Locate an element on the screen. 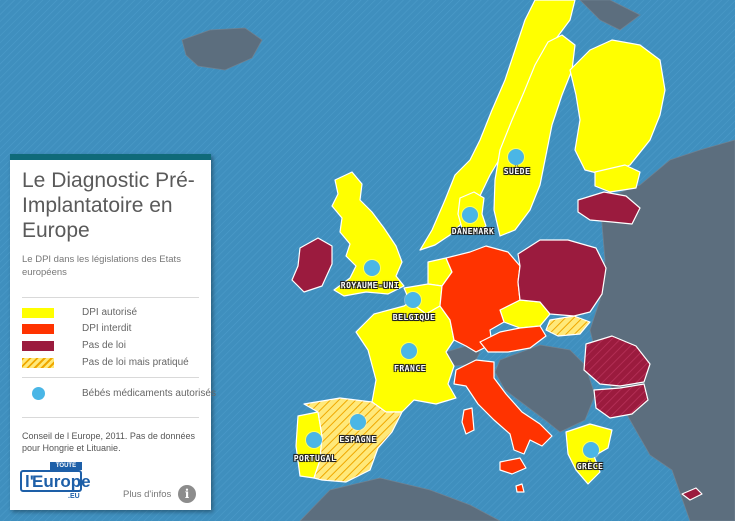 The width and height of the screenshot is (735, 521). country-cyprus is located at coordinates (692, 494).